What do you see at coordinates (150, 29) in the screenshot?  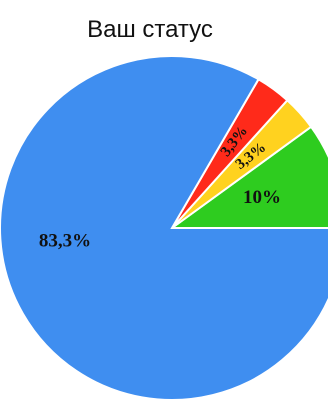 I see `chart-title: Ваш статус` at bounding box center [150, 29].